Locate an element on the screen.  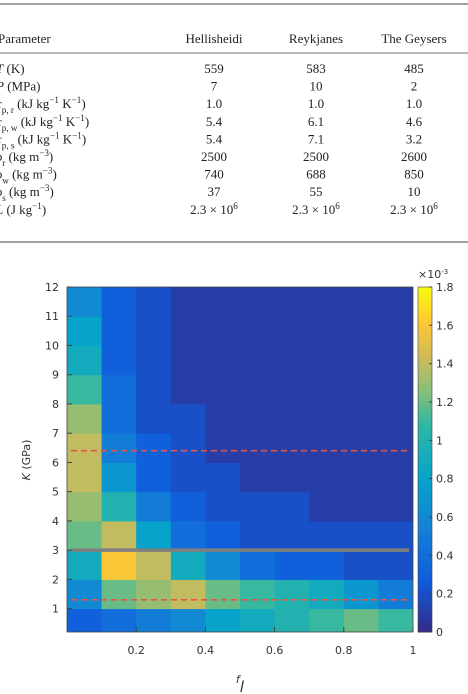
y-tick-label: 7 is located at coordinates (55, 433).